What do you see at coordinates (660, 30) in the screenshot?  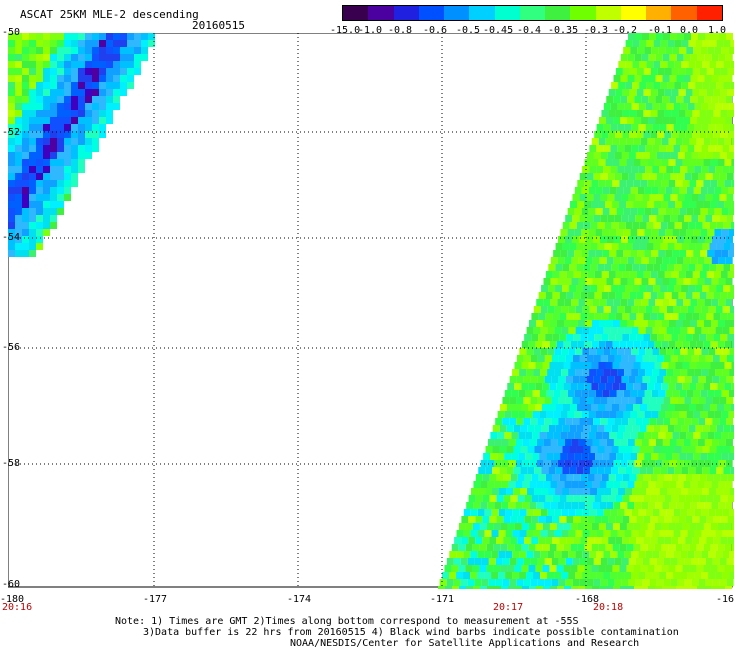 I see `colorbar-label: -0.1` at bounding box center [660, 30].